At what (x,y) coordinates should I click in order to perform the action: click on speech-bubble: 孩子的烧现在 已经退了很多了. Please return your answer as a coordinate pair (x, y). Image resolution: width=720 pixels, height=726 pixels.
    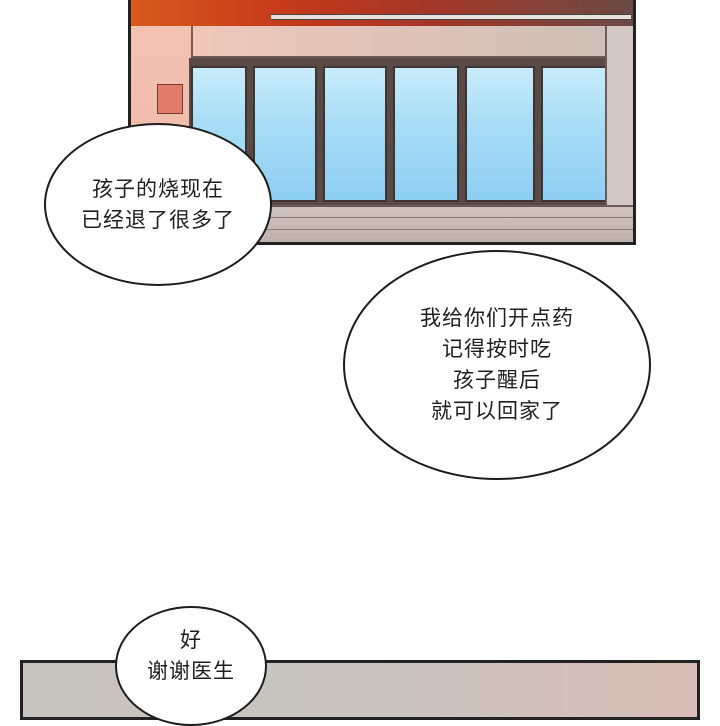
    Looking at the image, I should click on (158, 204).